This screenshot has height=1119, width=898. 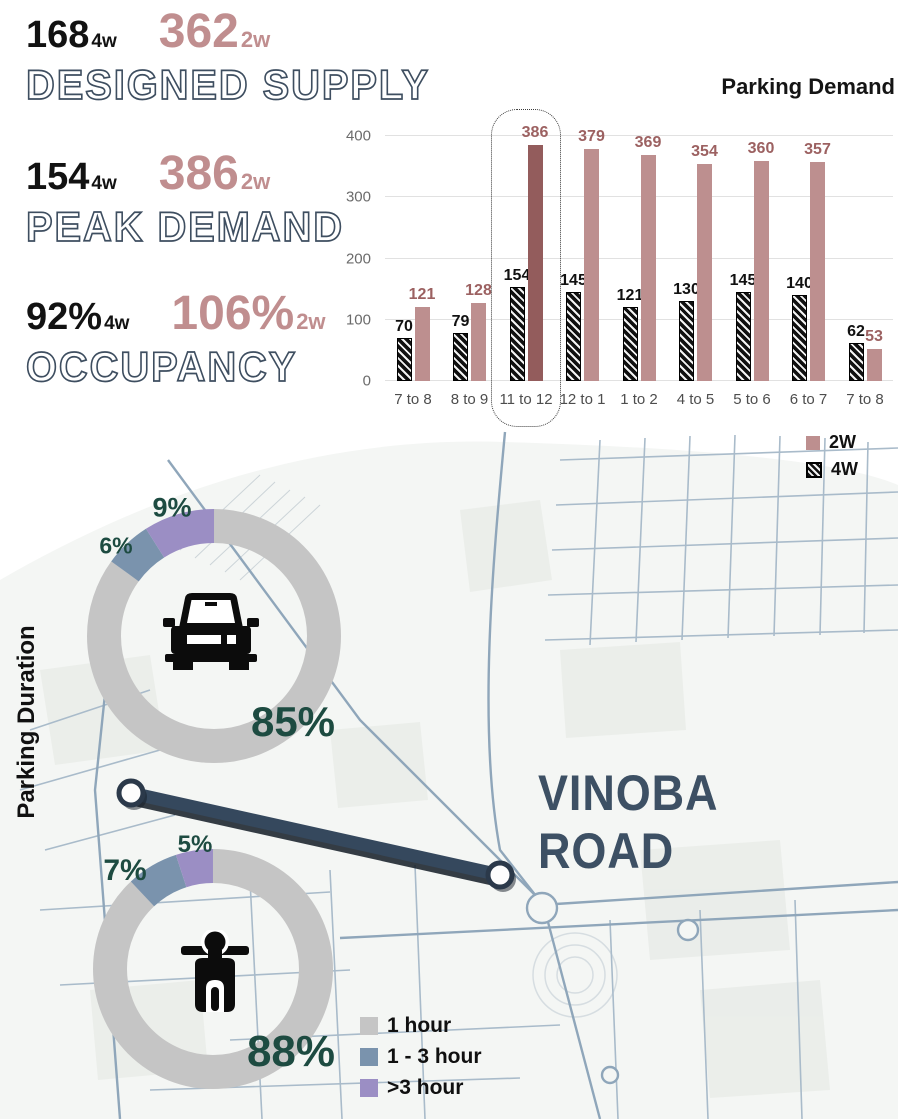 What do you see at coordinates (606, 851) in the screenshot?
I see `road-name-line2: ROAD` at bounding box center [606, 851].